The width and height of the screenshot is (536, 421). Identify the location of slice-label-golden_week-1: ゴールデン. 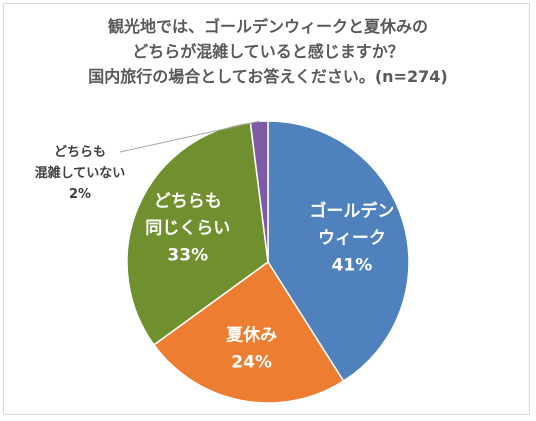
(351, 211).